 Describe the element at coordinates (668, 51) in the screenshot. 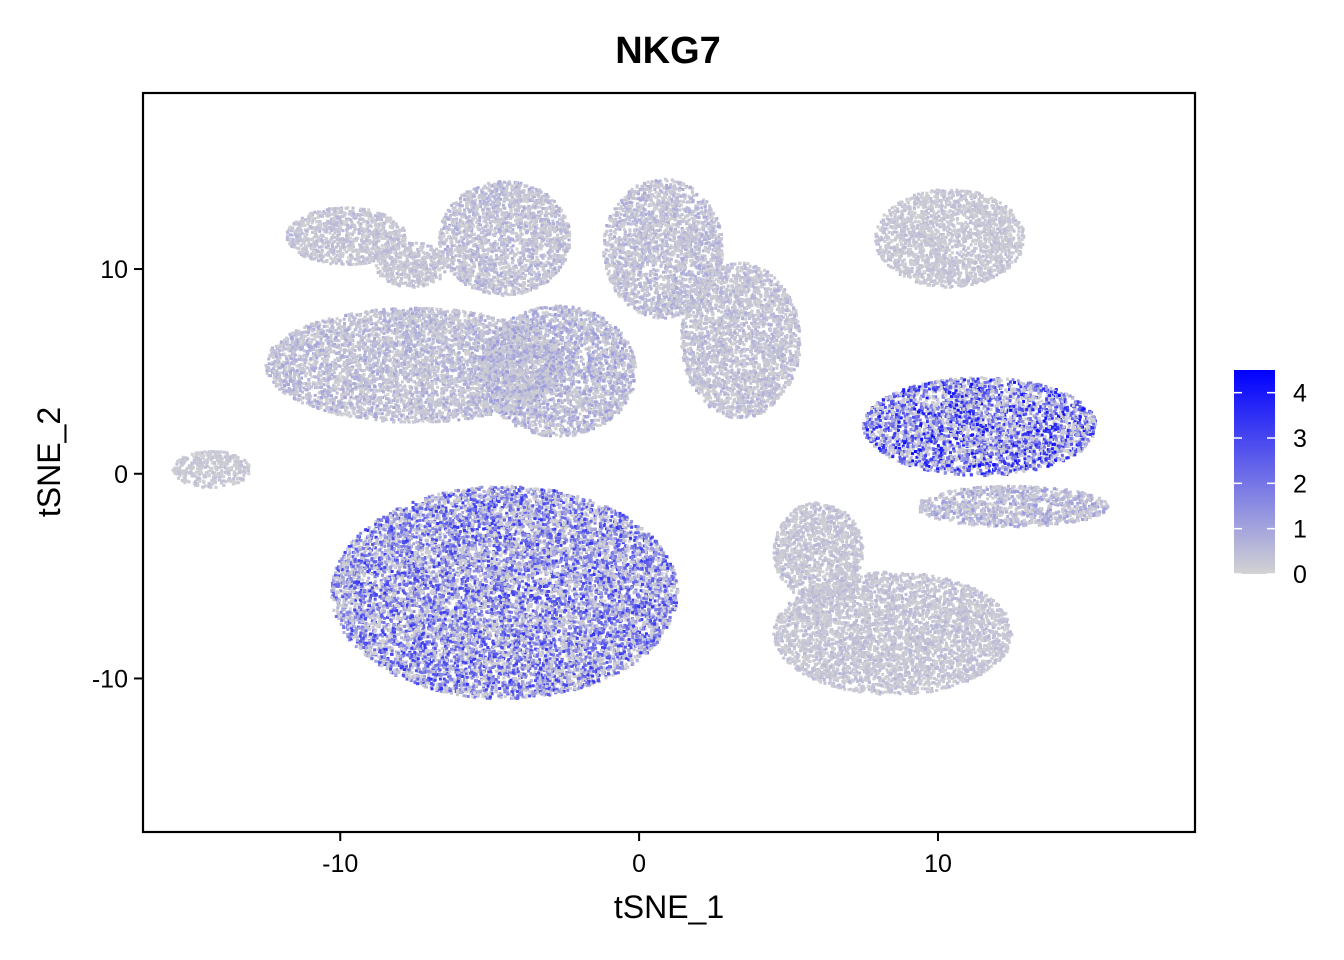

I see `chart-title: NKG7` at that location.